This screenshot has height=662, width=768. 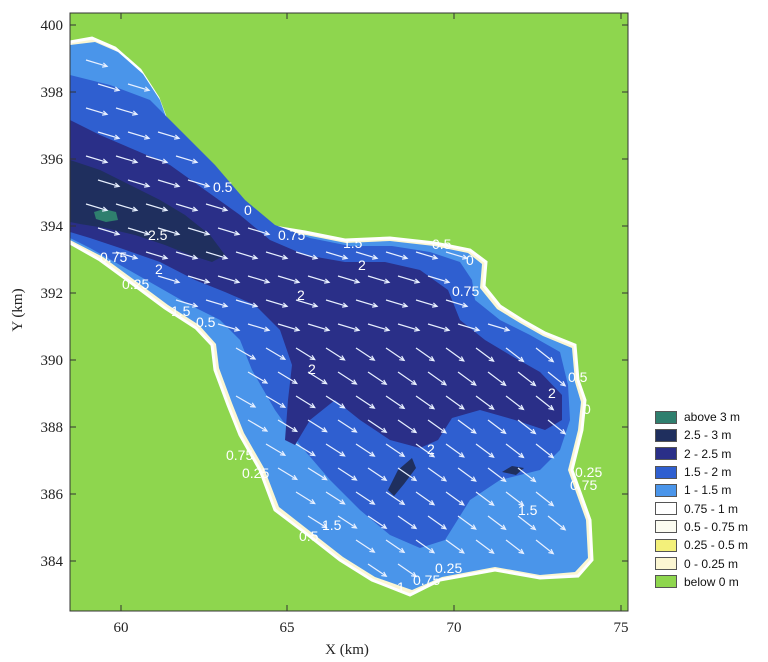 What do you see at coordinates (711, 508) in the screenshot?
I see `legend-label: 0.75 - 1 m` at bounding box center [711, 508].